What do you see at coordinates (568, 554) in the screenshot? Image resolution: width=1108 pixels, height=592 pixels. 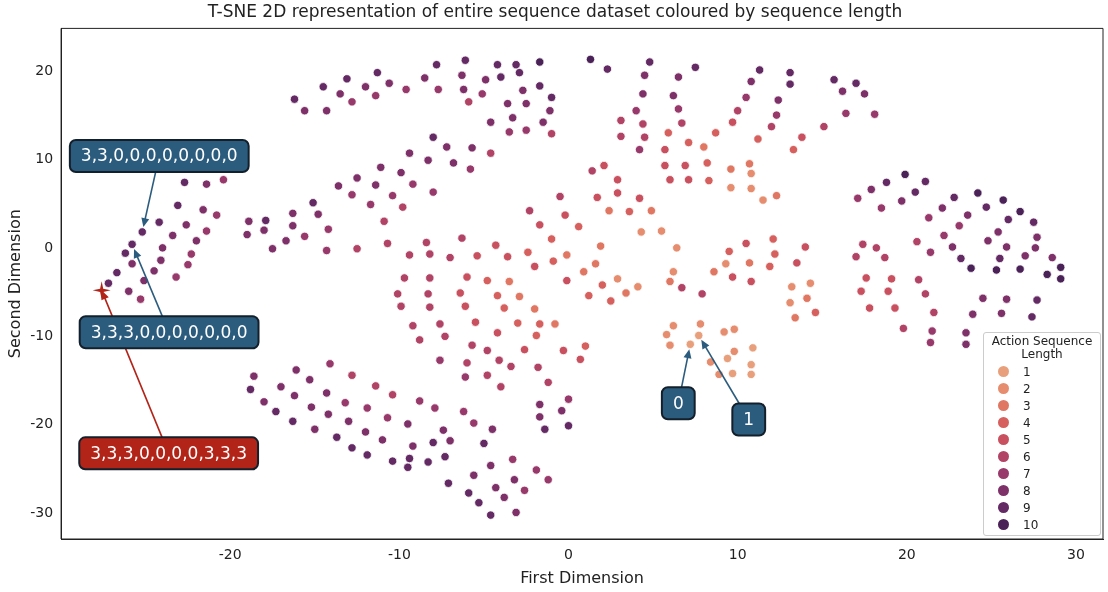 I see `x-tick-label: 0` at bounding box center [568, 554].